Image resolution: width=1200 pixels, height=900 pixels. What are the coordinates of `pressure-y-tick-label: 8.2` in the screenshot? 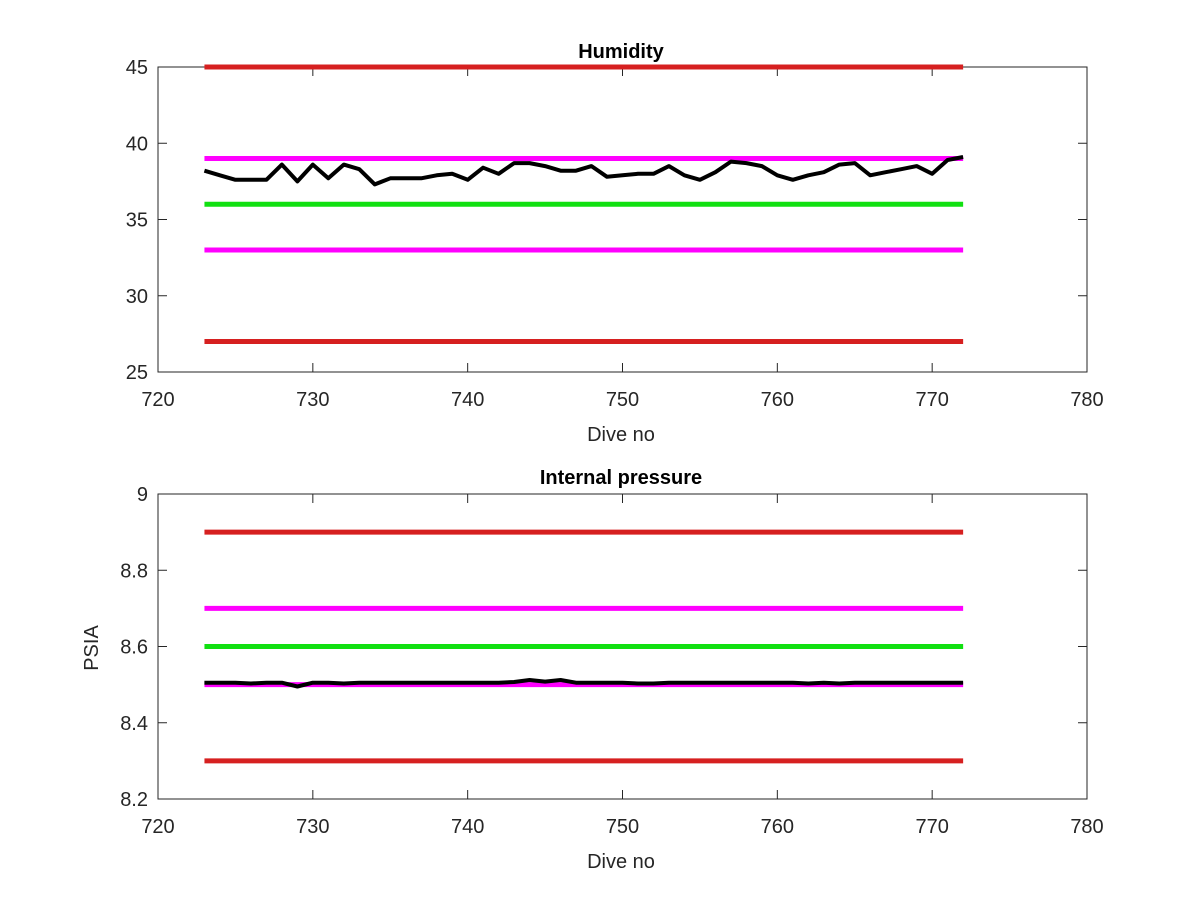 It's located at (134, 800).